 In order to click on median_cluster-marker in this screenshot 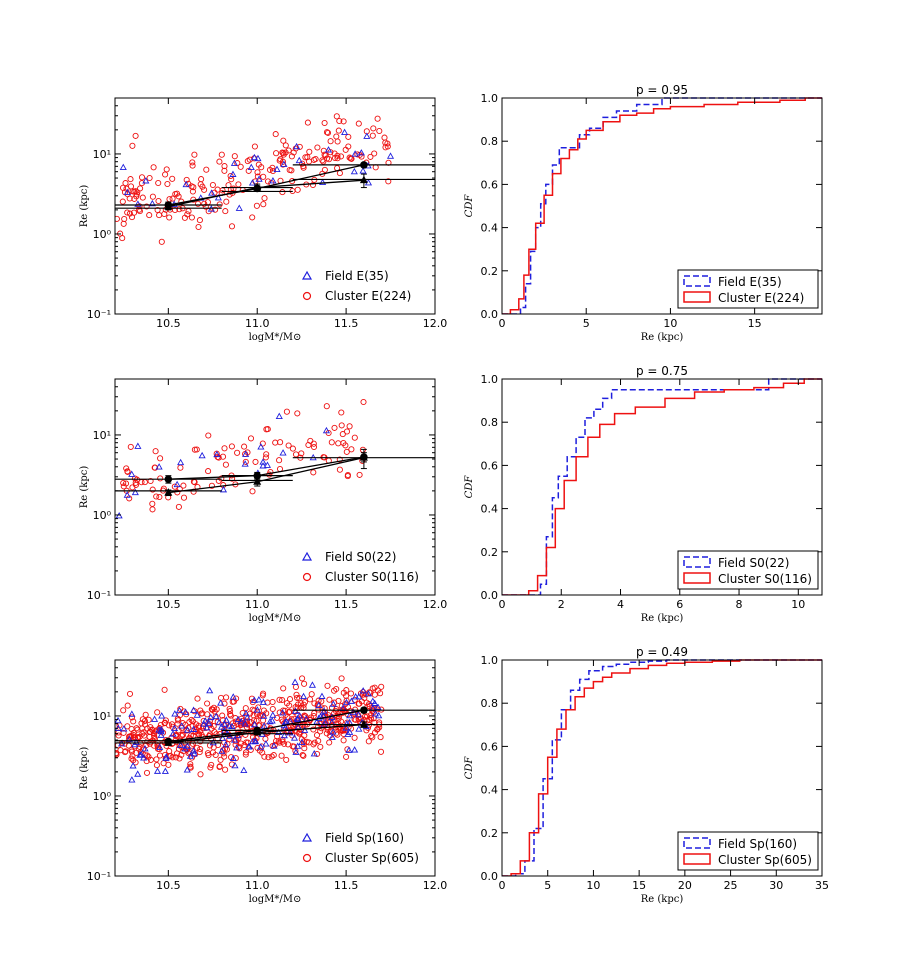, I will do `click(168, 741)`.